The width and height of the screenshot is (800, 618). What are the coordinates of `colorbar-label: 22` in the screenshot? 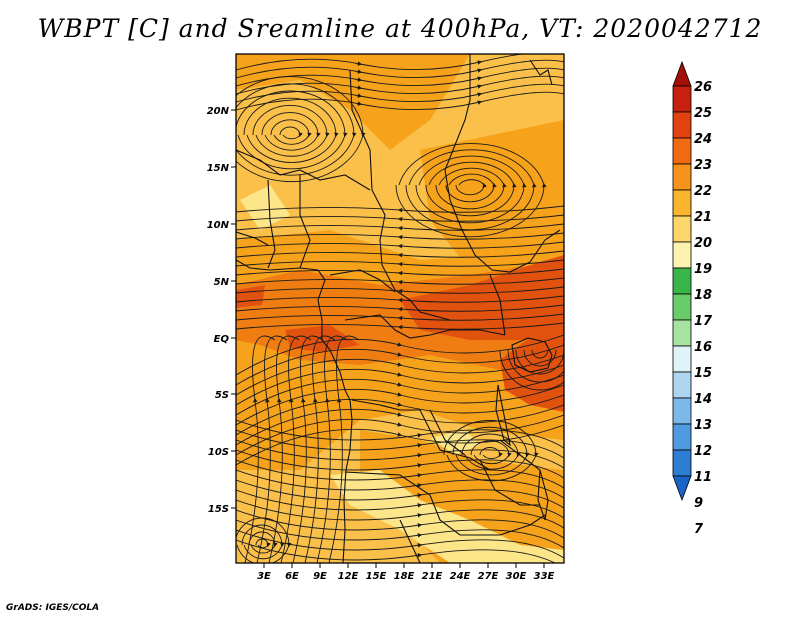 It's located at (703, 191).